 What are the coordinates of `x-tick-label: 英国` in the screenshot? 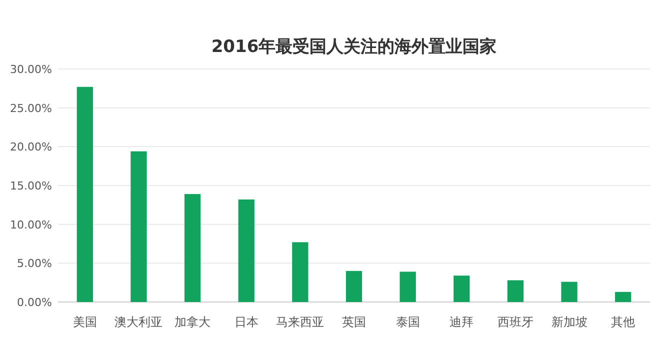 It's located at (354, 322).